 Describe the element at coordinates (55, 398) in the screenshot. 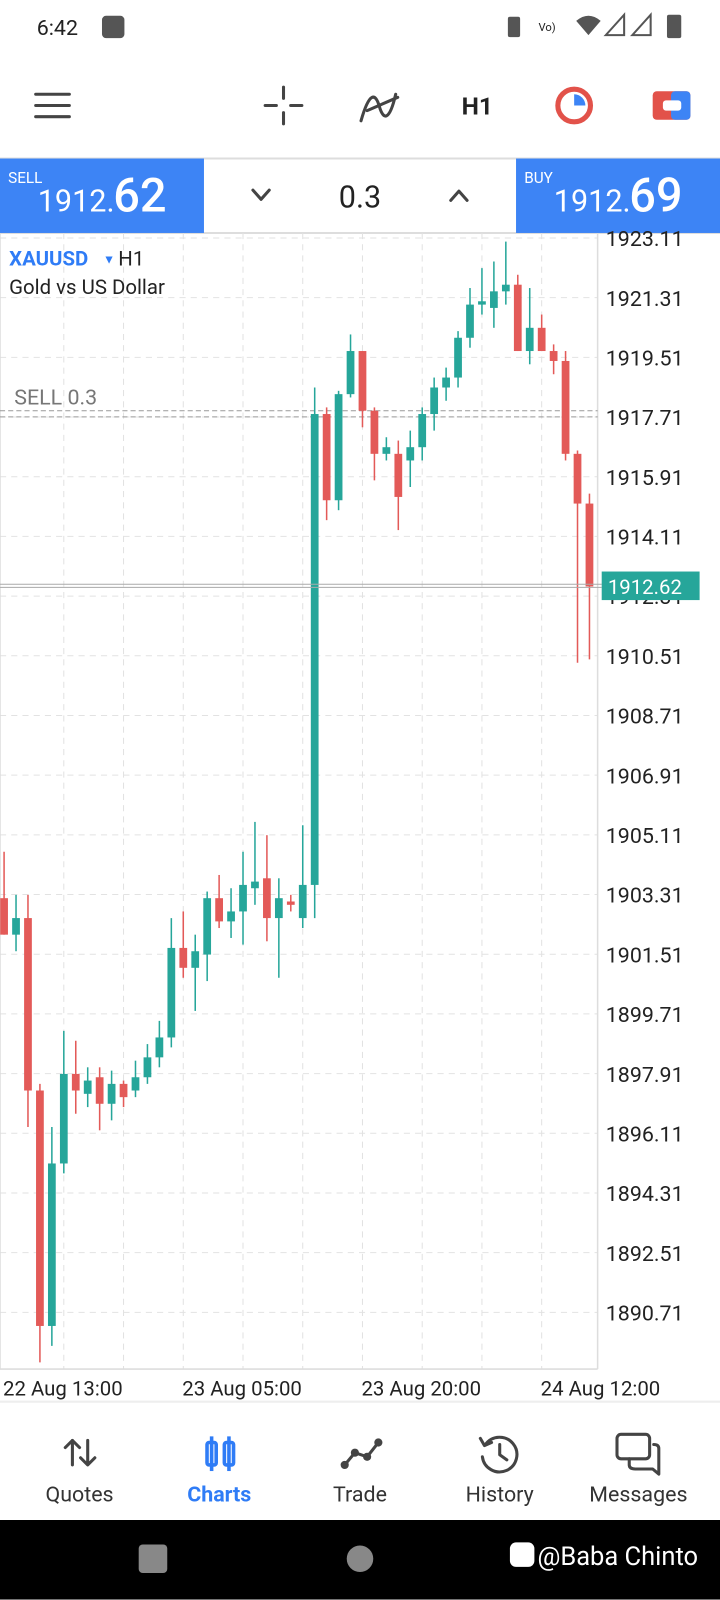

I see `order-line-label: SELL 0.3` at that location.